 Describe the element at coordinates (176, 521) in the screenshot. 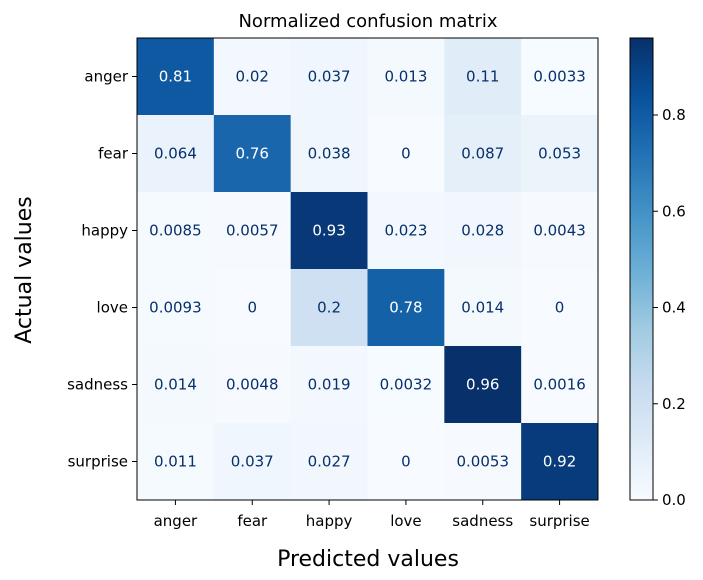

I see `x-tick-label: anger` at that location.